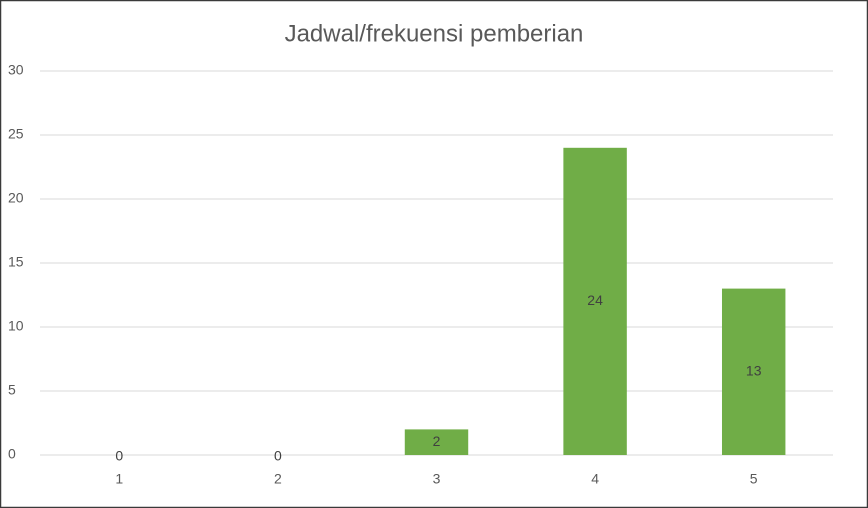  What do you see at coordinates (12, 454) in the screenshot?
I see `y-tick-label: 0` at bounding box center [12, 454].